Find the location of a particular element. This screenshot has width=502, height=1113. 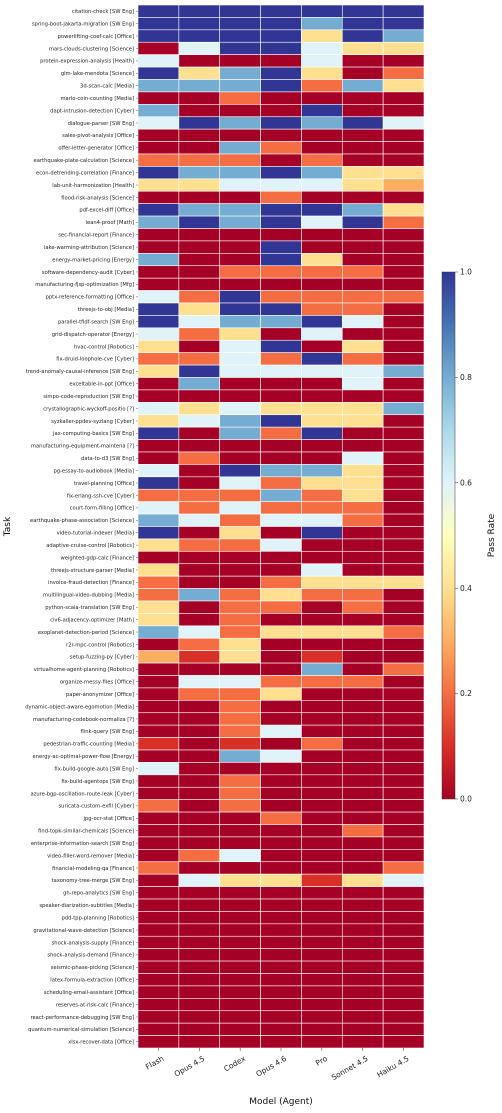

colorbar-tick-label: 1.0 is located at coordinates (466, 272).